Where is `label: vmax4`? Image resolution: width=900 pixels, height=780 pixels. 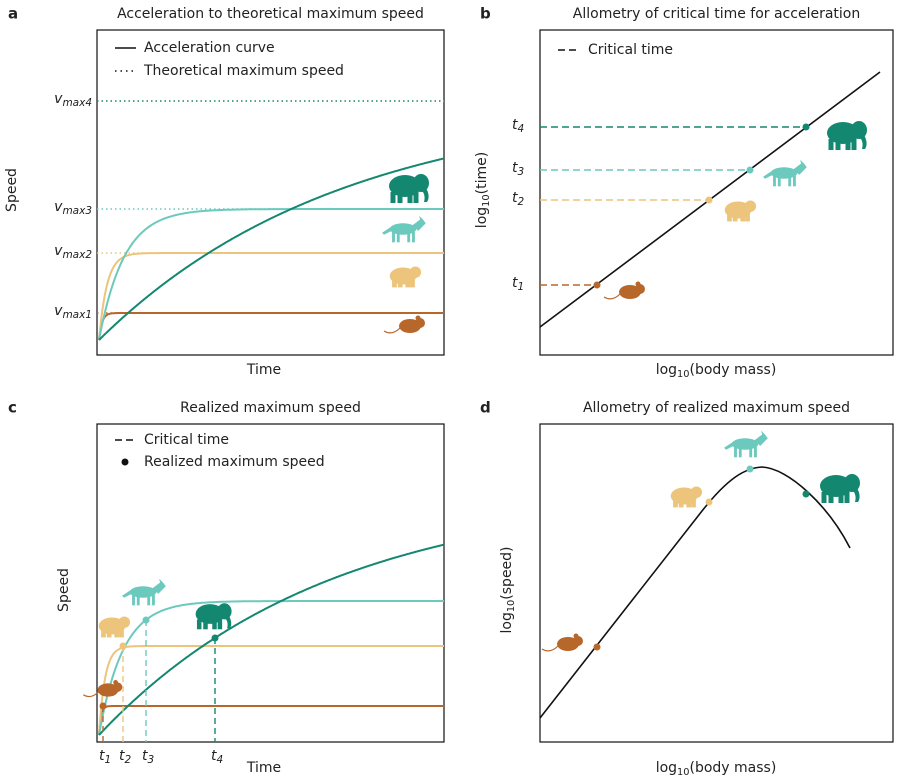 label: vmax4 is located at coordinates (73, 100).